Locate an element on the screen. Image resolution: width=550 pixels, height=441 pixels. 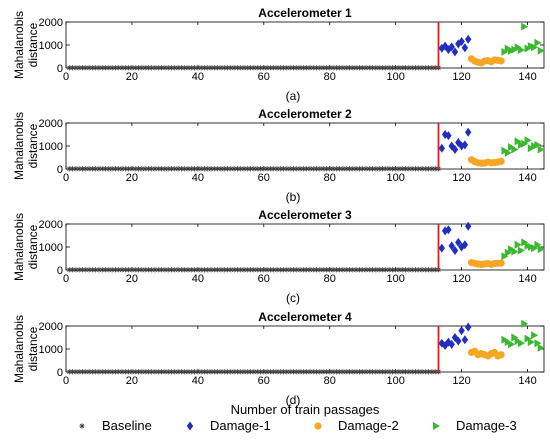
panel-caption: (b) is located at coordinates (293, 197).